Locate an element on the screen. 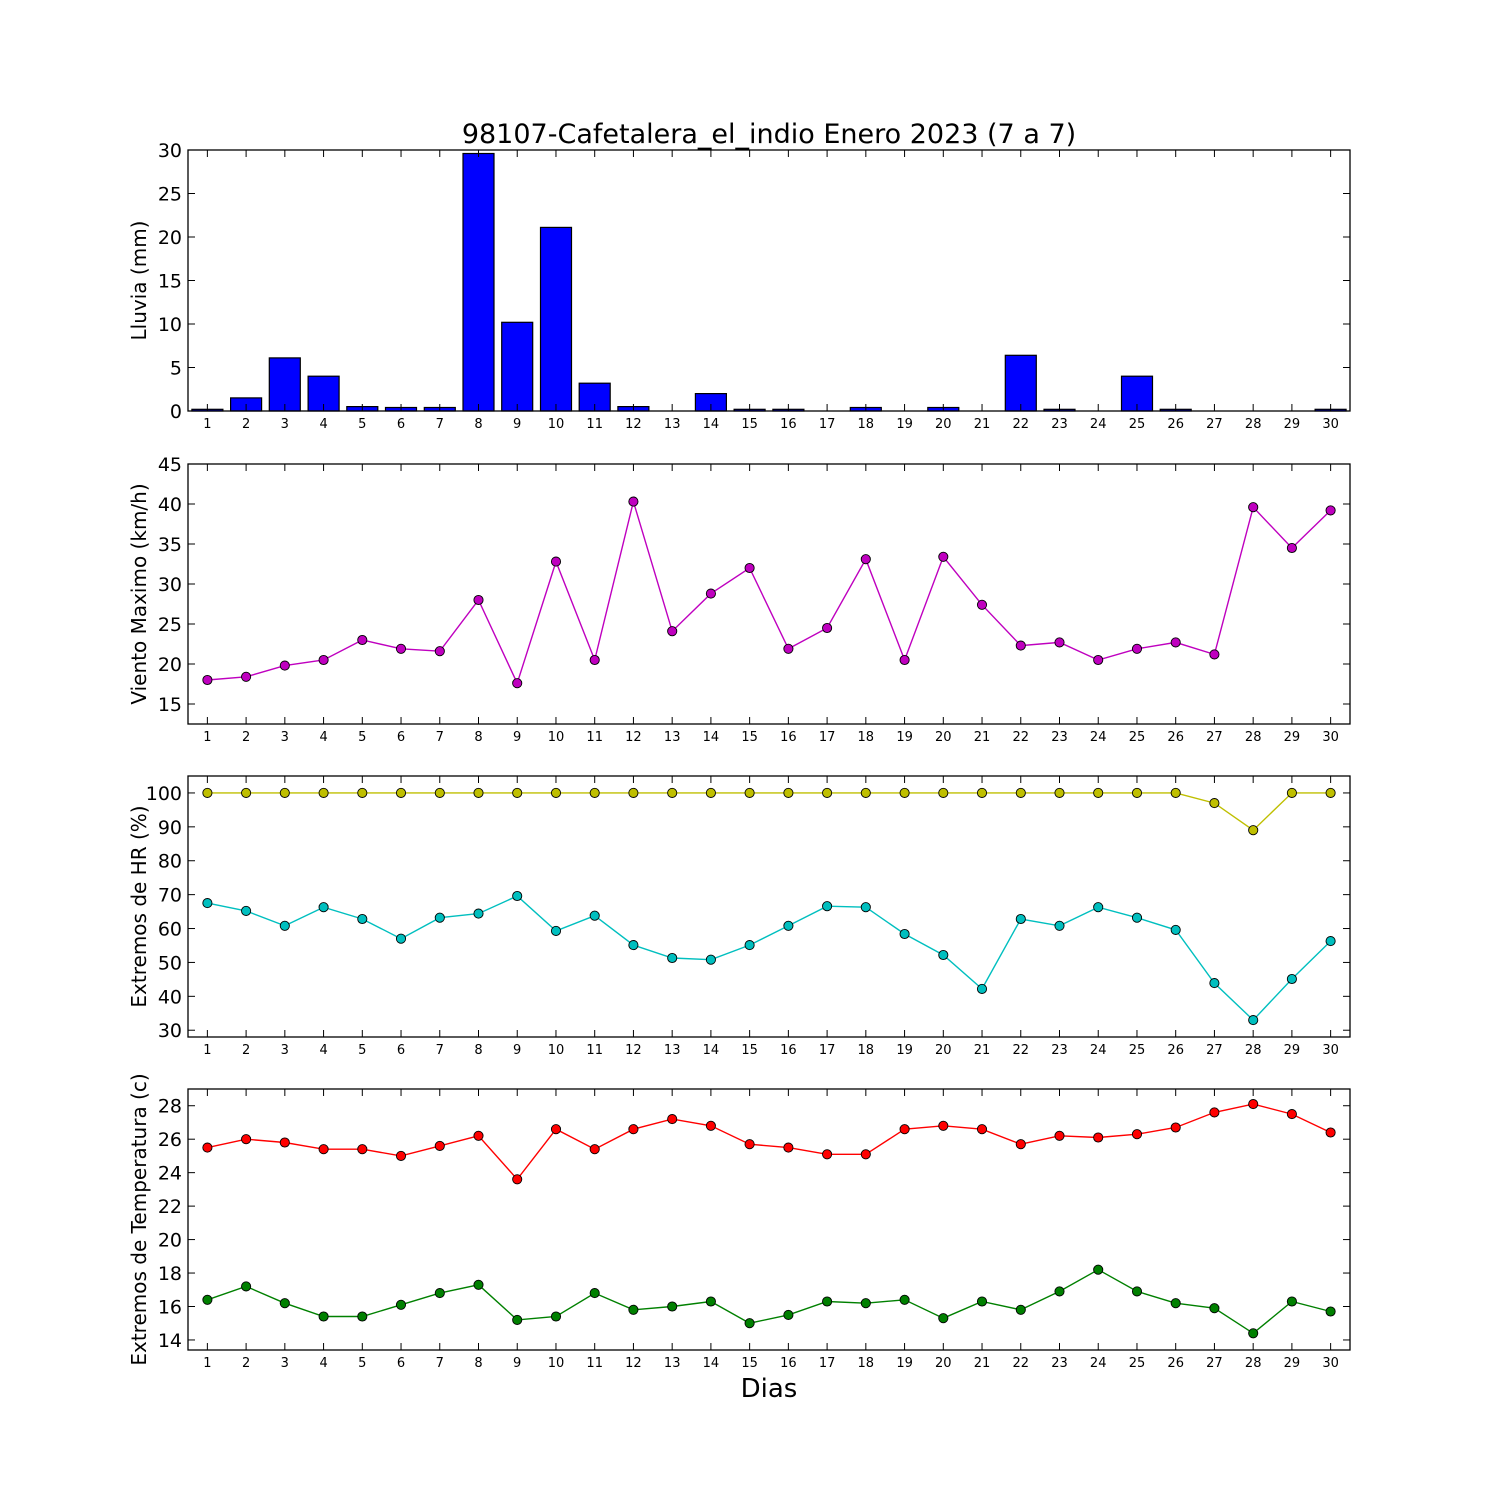  x-tick-label: 16 is located at coordinates (788, 737).